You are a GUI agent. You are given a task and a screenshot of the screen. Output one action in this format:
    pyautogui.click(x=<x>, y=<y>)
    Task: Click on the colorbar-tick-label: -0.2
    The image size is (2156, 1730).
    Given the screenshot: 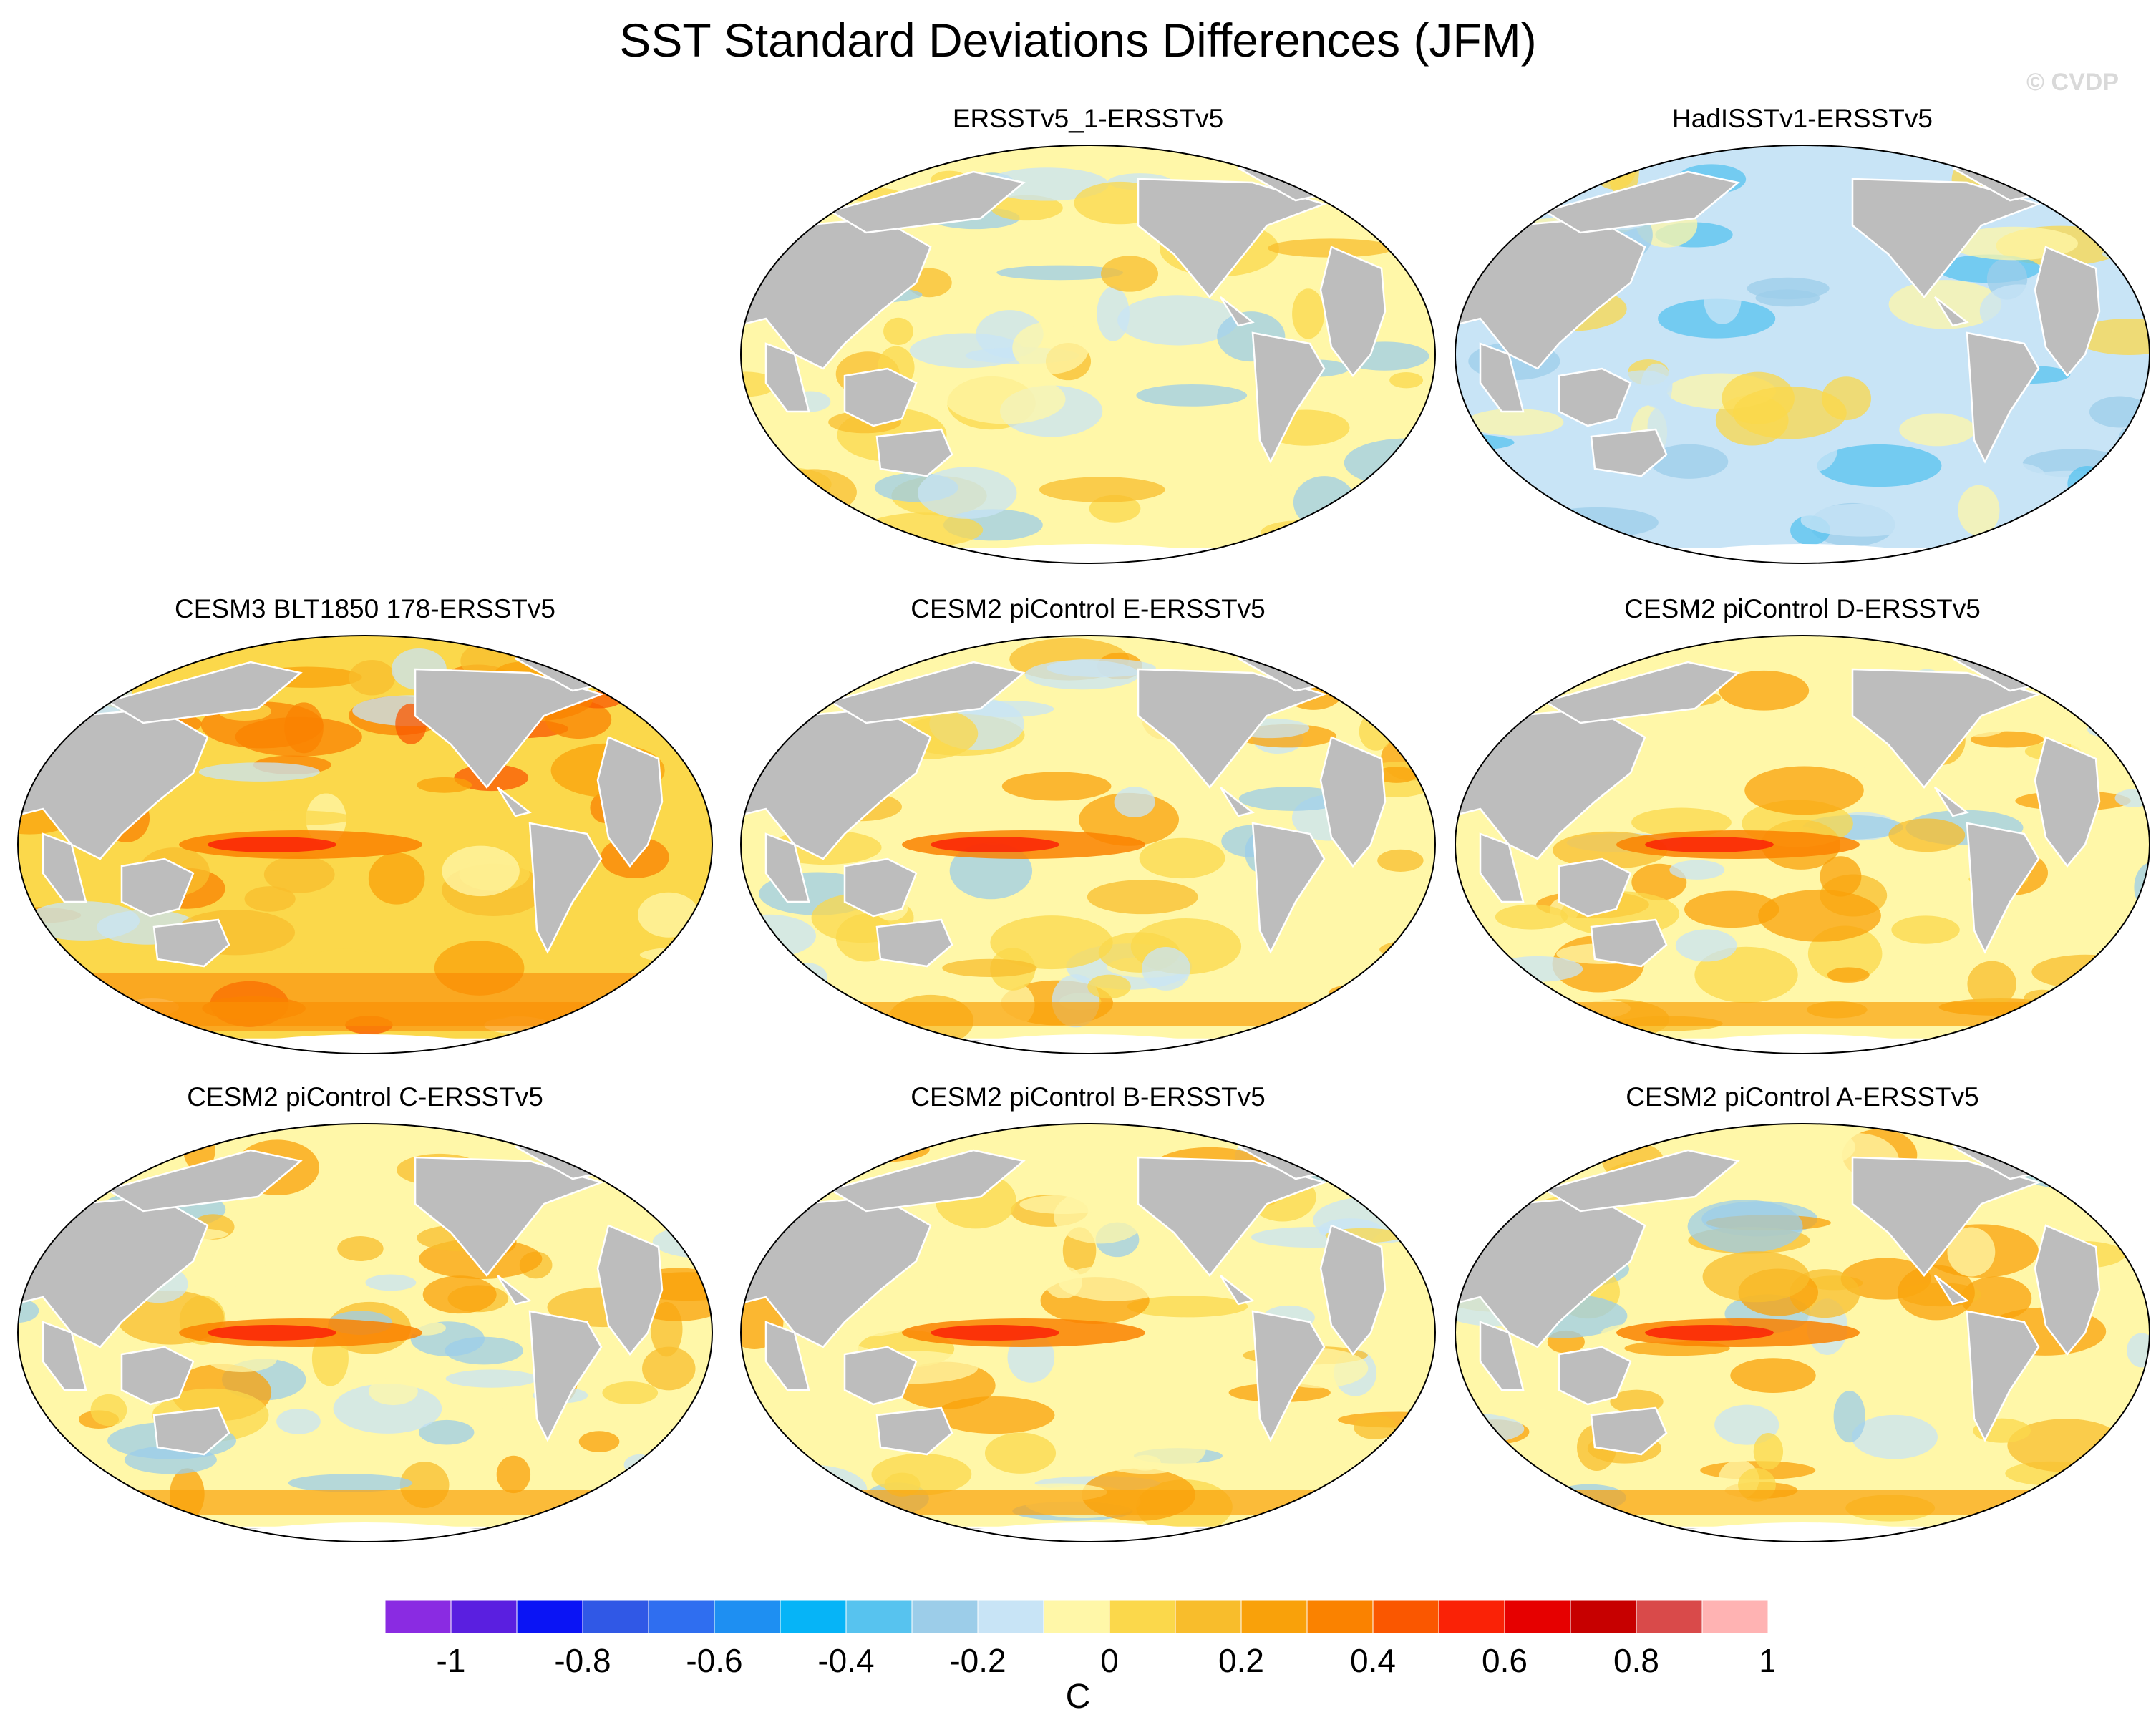 What is the action you would take?
    pyautogui.click(x=977, y=1660)
    